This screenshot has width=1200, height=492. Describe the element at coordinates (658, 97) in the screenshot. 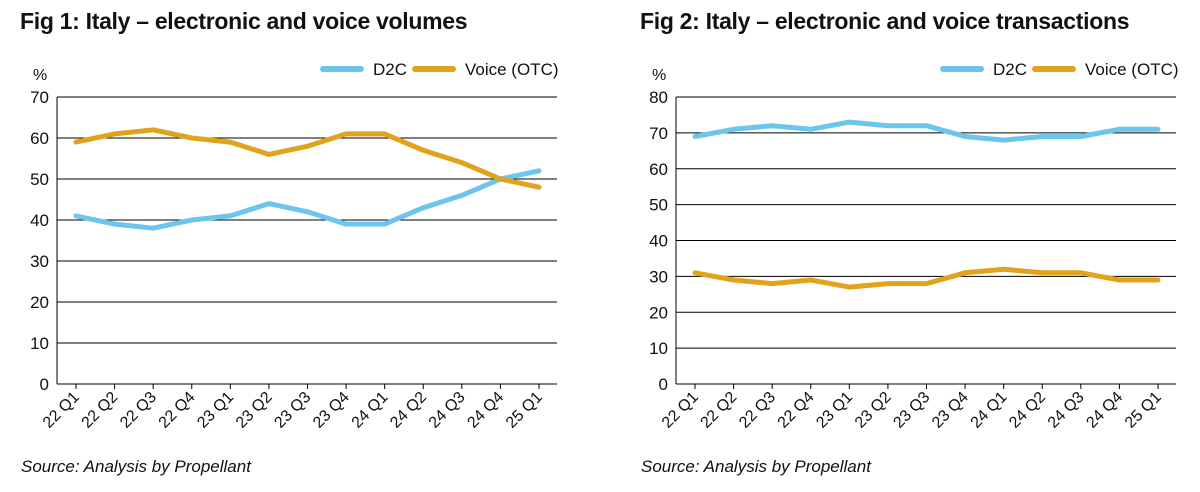

I see `y-tick-label: 80` at that location.